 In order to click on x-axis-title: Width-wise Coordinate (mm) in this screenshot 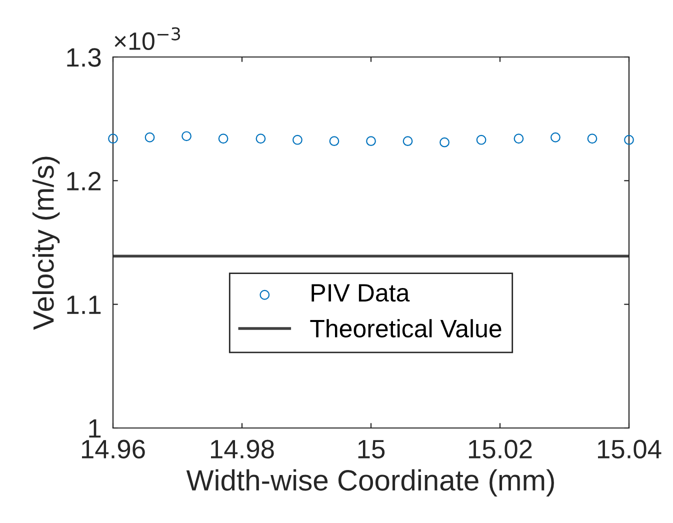, I will do `click(370, 482)`.